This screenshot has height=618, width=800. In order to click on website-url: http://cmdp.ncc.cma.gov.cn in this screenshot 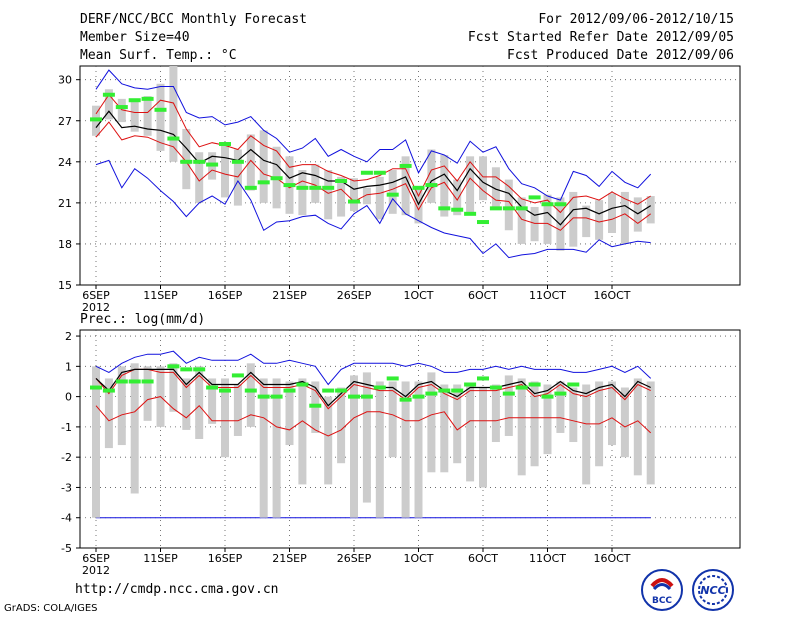, I will do `click(177, 589)`.